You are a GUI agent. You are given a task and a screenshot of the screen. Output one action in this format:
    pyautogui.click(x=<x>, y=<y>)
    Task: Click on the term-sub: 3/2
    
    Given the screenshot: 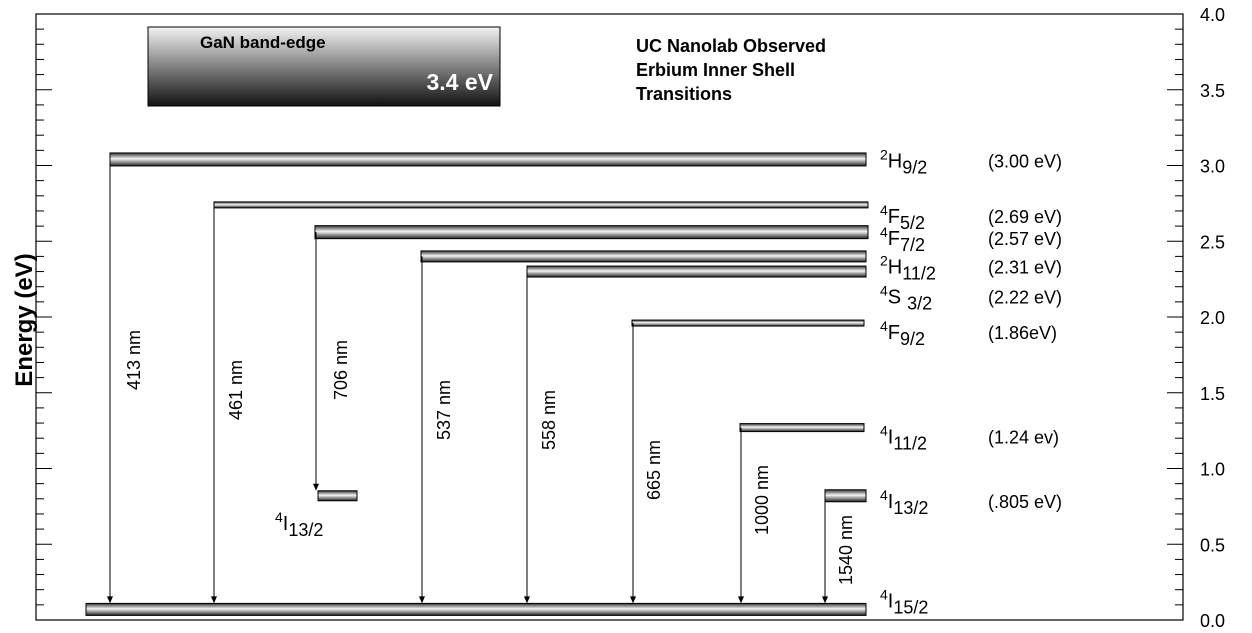 What is the action you would take?
    pyautogui.click(x=919, y=304)
    